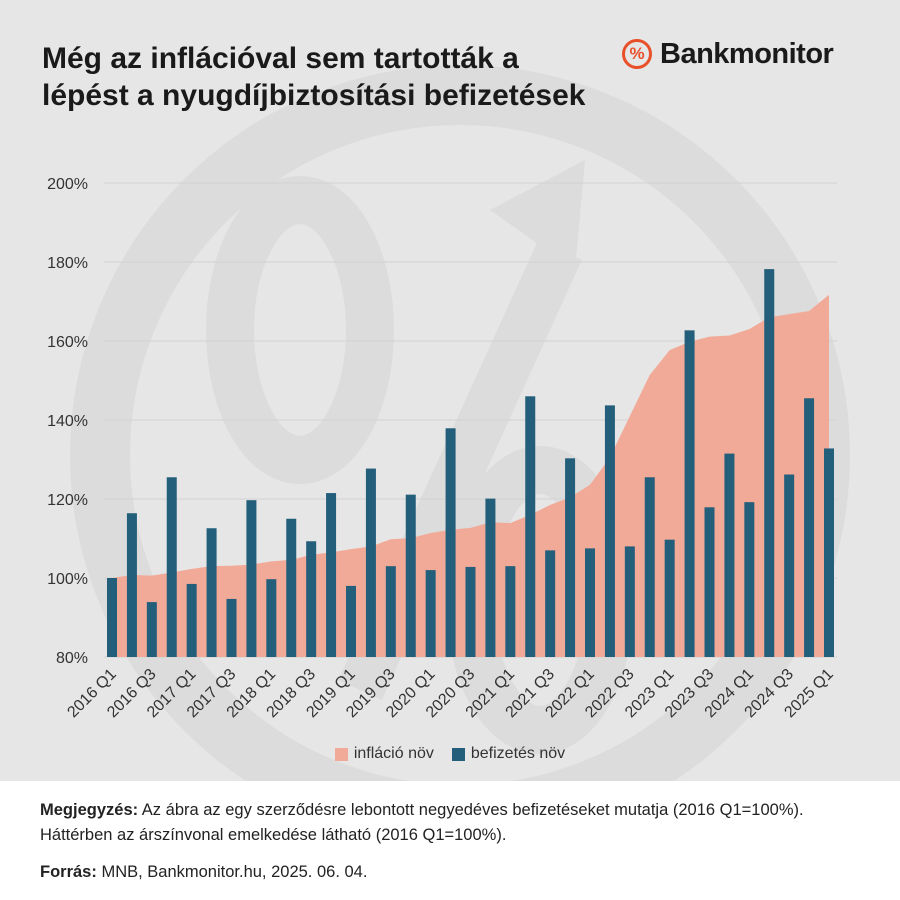 Image resolution: width=900 pixels, height=900 pixels. Describe the element at coordinates (171, 567) in the screenshot. I see `payment-bar-2016-Q4` at that location.